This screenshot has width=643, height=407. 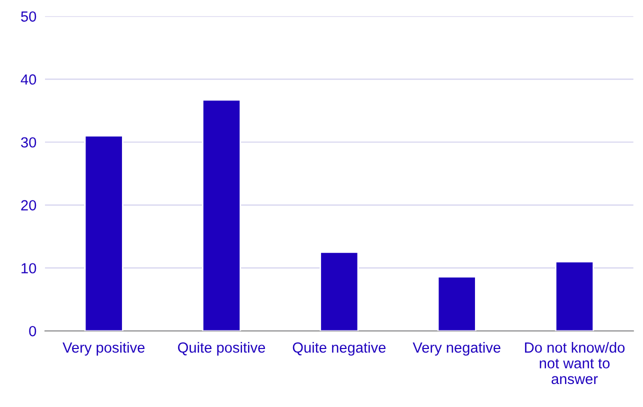 What do you see at coordinates (103, 349) in the screenshot?
I see `x-tick-label: Very positive` at bounding box center [103, 349].